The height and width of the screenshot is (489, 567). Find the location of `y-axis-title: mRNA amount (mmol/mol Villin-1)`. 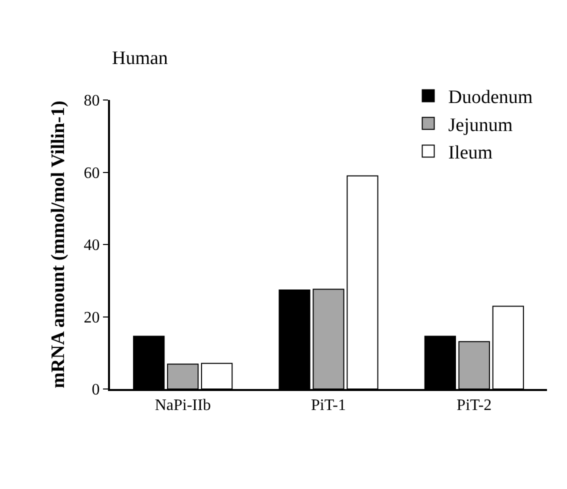

y-axis-title: mRNA amount (mmol/mol Villin-1) is located at coordinates (59, 244).